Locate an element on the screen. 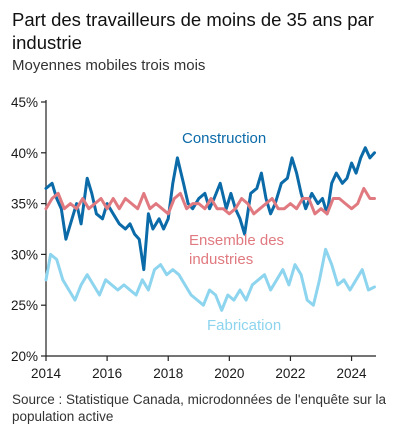 The image size is (401, 437). x-tick-label: 2024 is located at coordinates (352, 373).